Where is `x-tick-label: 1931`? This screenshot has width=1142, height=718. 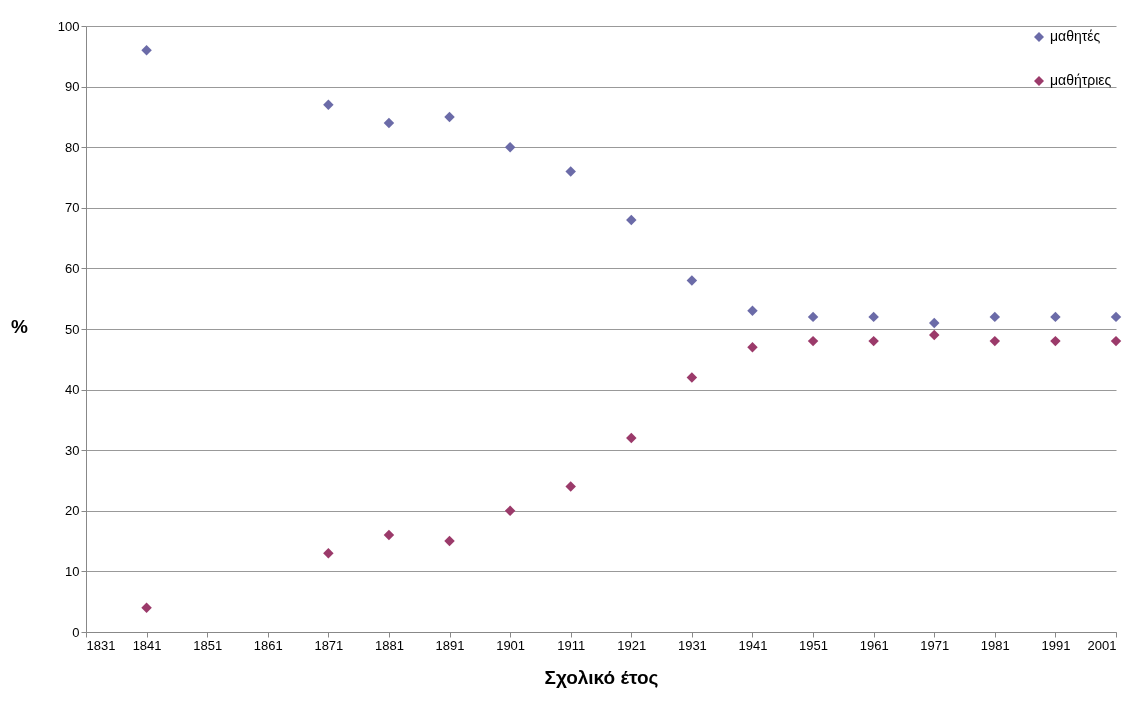 x-tick-label: 1931 is located at coordinates (692, 645).